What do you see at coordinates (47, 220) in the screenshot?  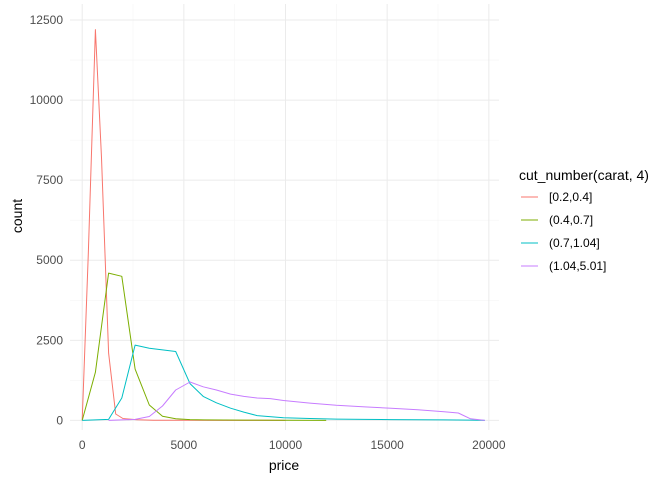 I see `y-tick-labels: 0 2500 5000 7500 10000 12500` at bounding box center [47, 220].